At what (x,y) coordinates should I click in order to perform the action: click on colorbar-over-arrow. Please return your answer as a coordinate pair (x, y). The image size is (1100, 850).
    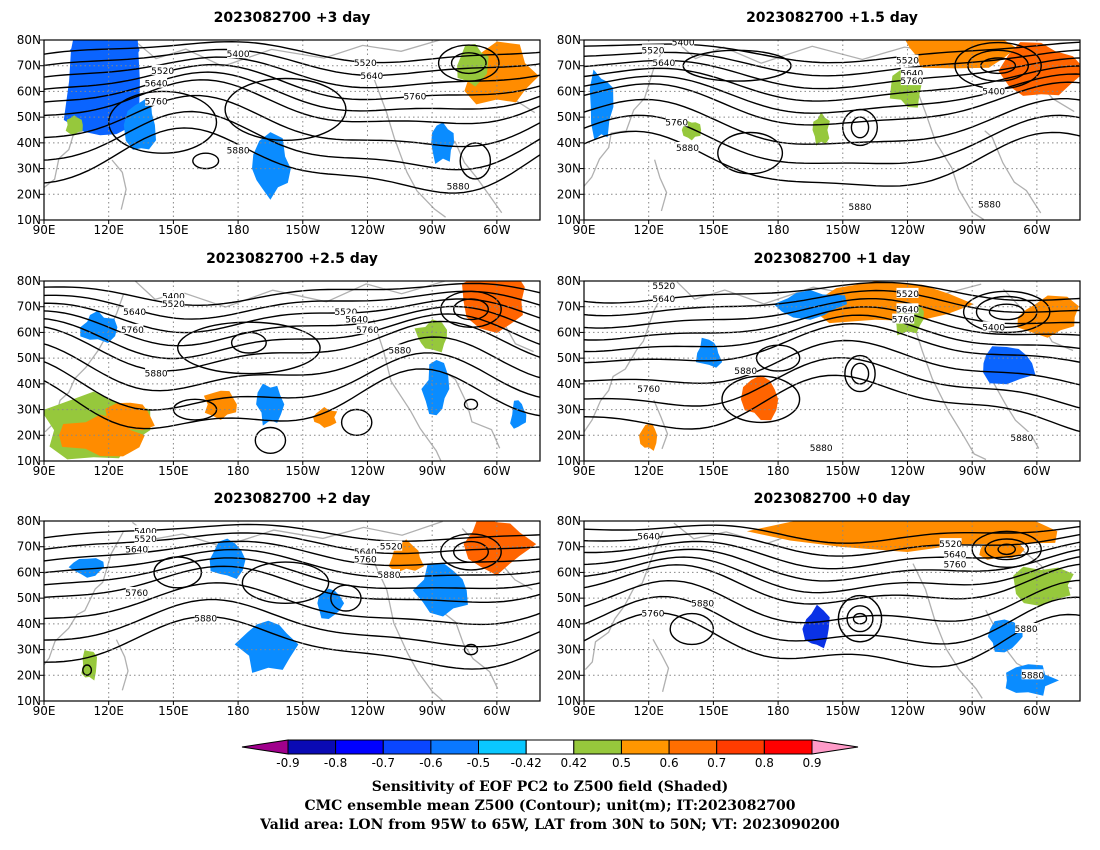
    Looking at the image, I should click on (835, 747).